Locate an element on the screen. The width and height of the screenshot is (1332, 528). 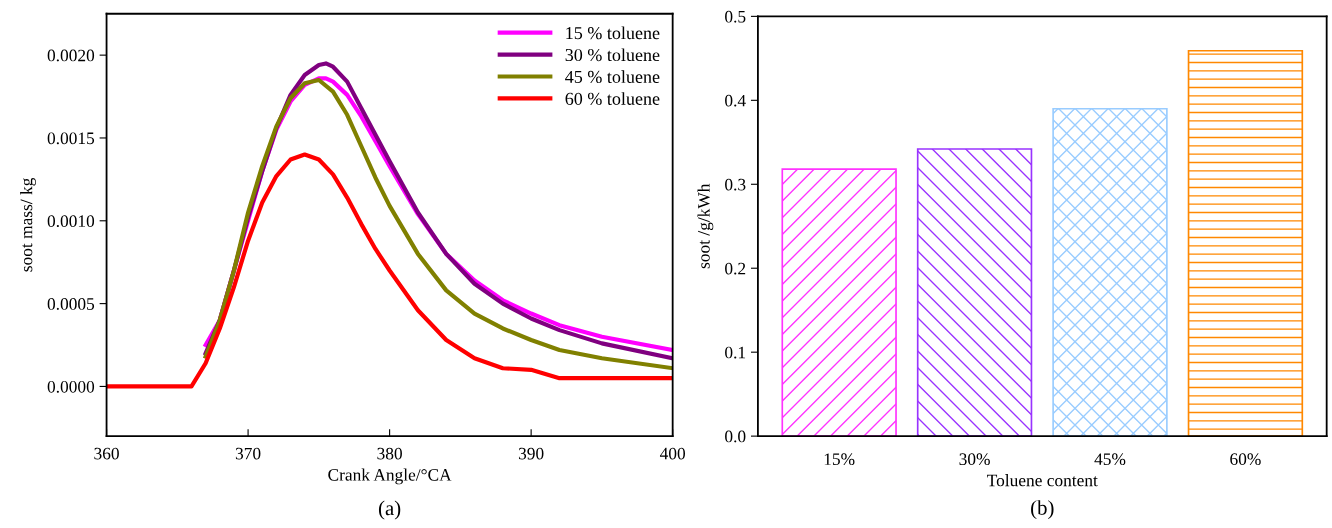
y-tick-label: 0.0010 is located at coordinates (71, 221).